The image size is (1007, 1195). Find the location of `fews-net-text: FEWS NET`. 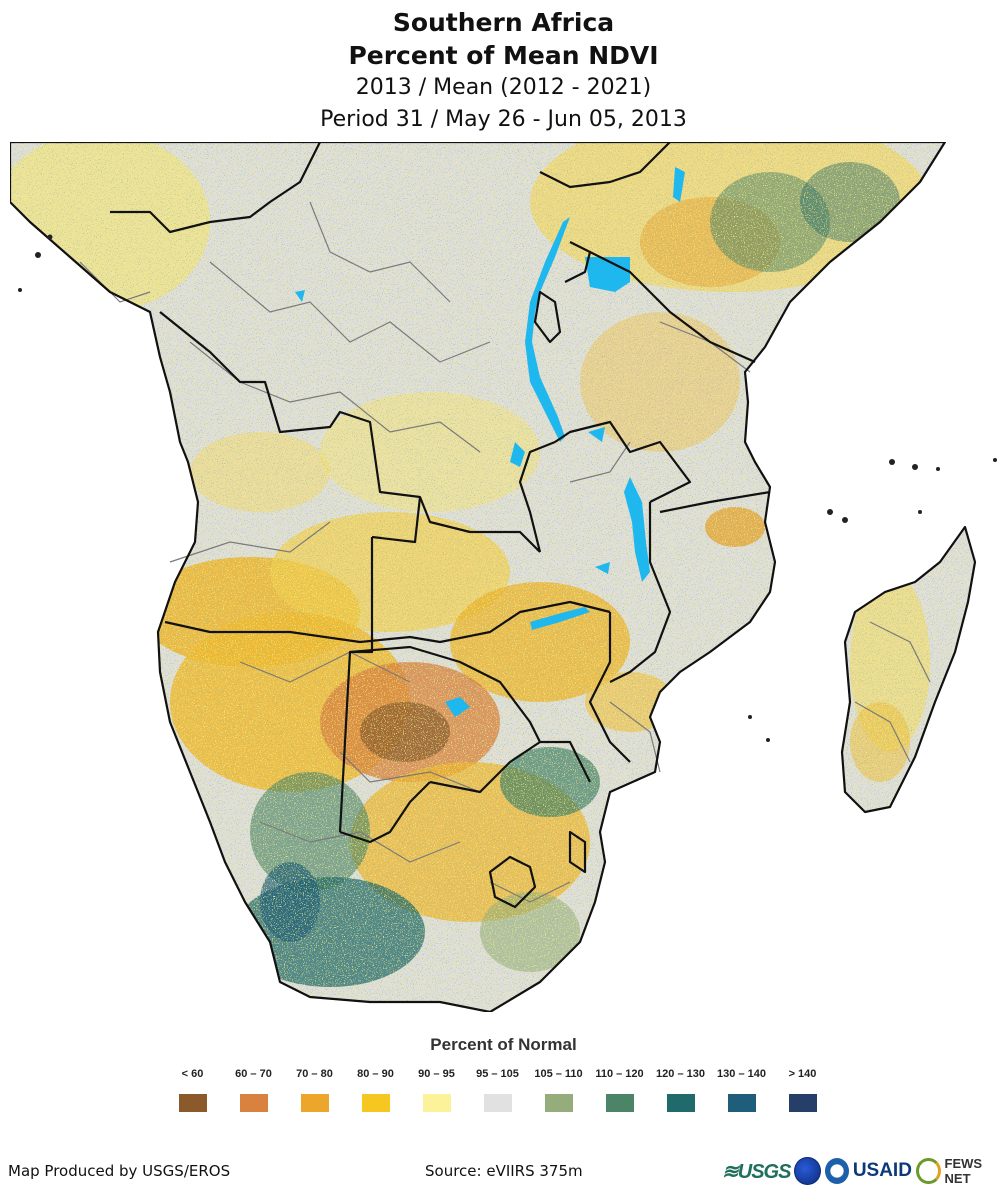

fews-net-text: FEWS NET is located at coordinates (963, 1171).